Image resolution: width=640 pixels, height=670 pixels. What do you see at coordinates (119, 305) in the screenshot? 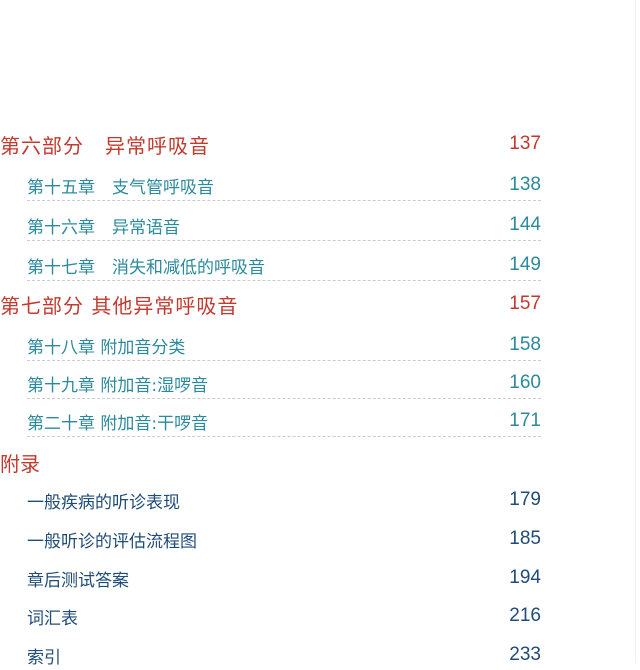
I see `part-title: 第七部分 其他异常呼吸音` at bounding box center [119, 305].